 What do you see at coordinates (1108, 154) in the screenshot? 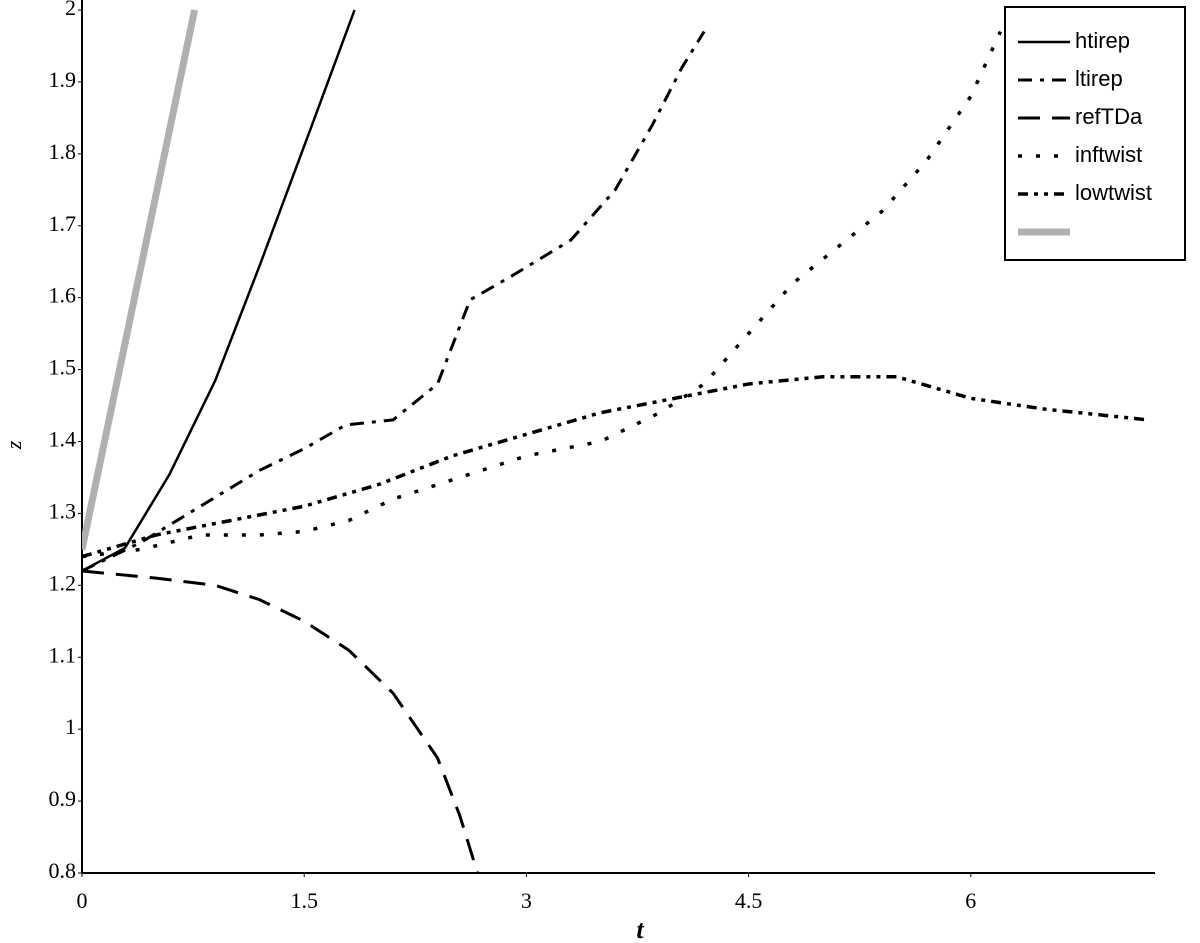
I see `legend-label: inftwist` at bounding box center [1108, 154].